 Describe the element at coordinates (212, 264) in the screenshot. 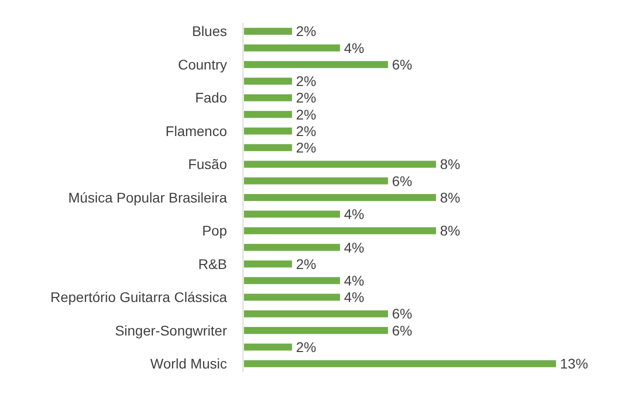

I see `y-tick-label: R&B` at that location.